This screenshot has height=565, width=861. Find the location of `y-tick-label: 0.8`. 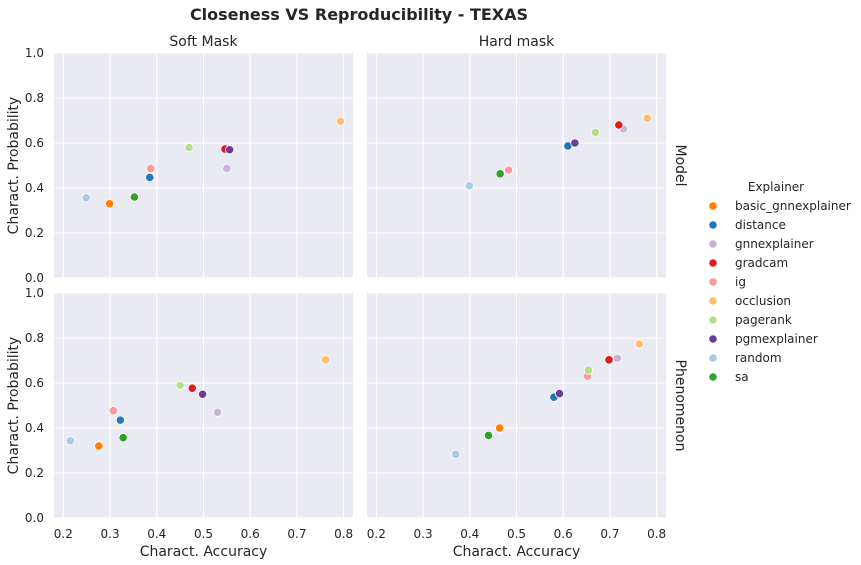

y-tick-label: 0.8 is located at coordinates (34, 338).